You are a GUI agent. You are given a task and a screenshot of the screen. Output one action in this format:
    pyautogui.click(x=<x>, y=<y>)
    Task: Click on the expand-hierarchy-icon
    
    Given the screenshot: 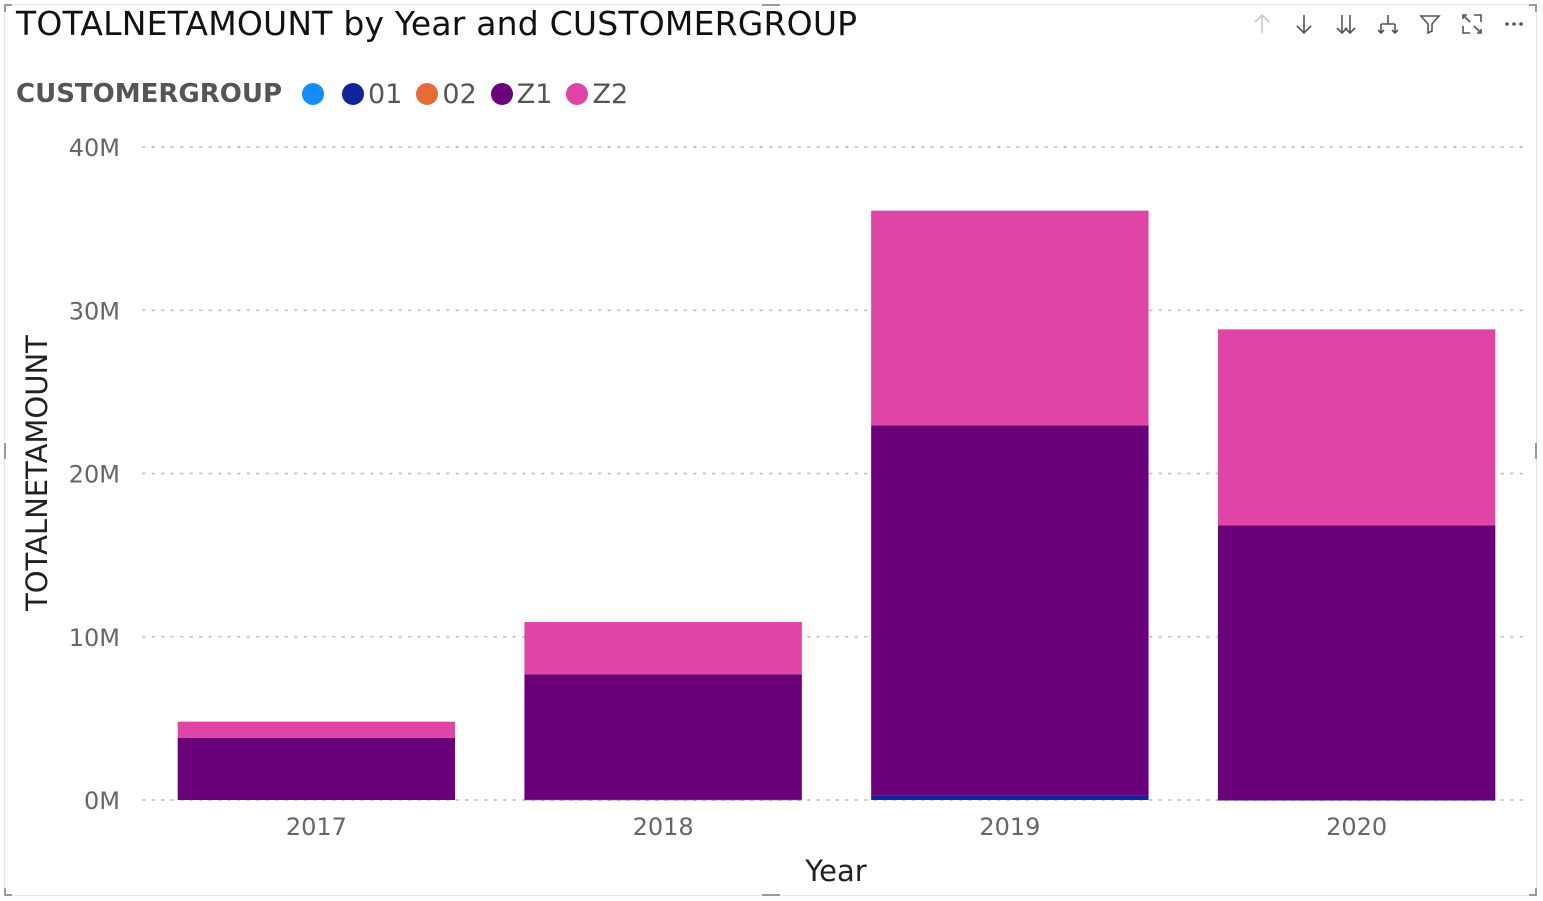 What is the action you would take?
    pyautogui.click(x=1388, y=24)
    